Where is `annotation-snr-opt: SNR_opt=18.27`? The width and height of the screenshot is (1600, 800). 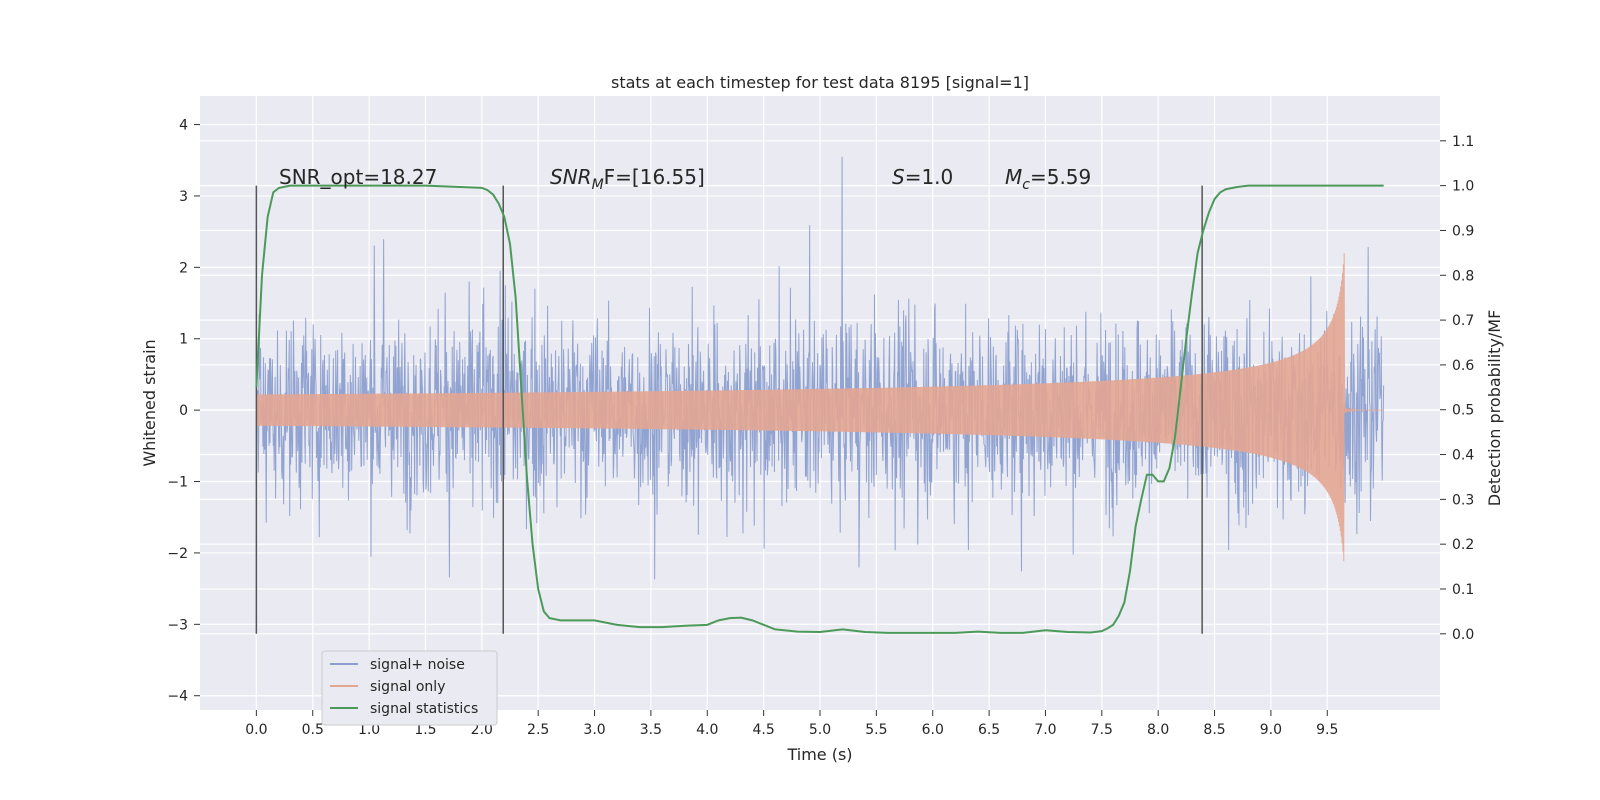
annotation-snr-opt: SNR_opt=18.27 is located at coordinates (358, 177).